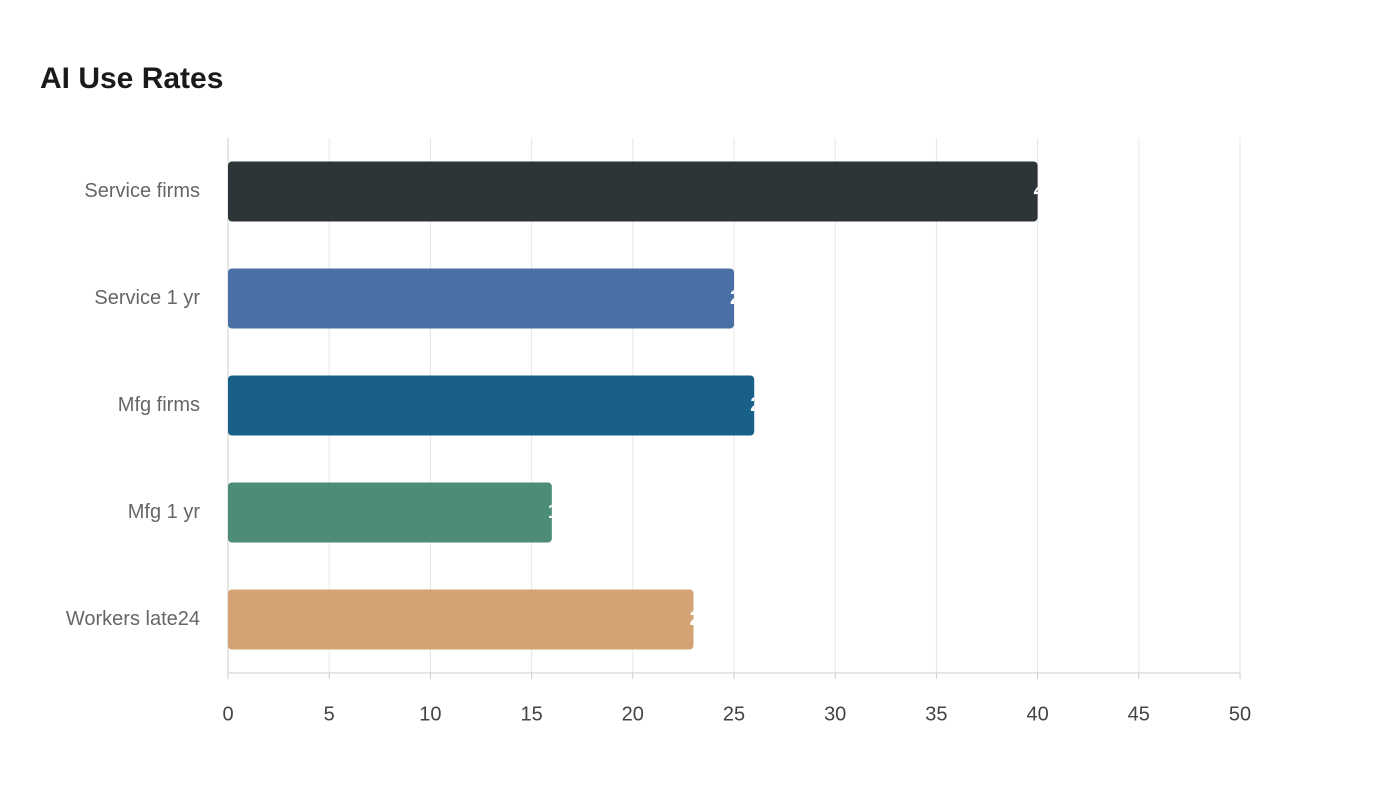  Describe the element at coordinates (1139, 714) in the screenshot. I see `x-tick-label: 45` at that location.